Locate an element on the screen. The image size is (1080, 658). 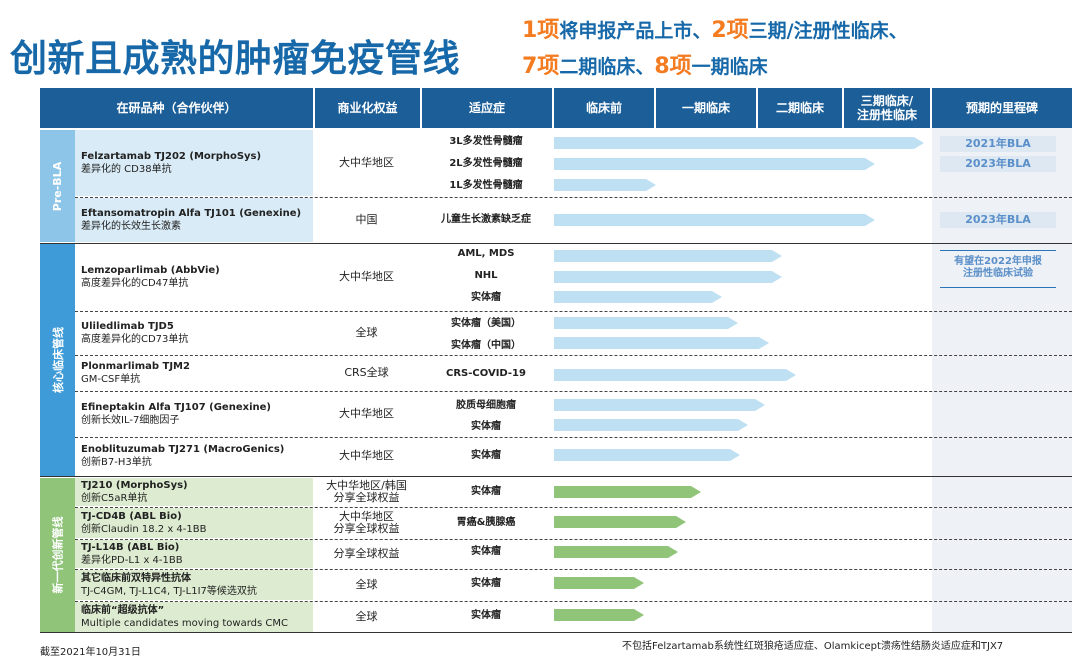
header-rights: 商业化权益 is located at coordinates (367, 108).